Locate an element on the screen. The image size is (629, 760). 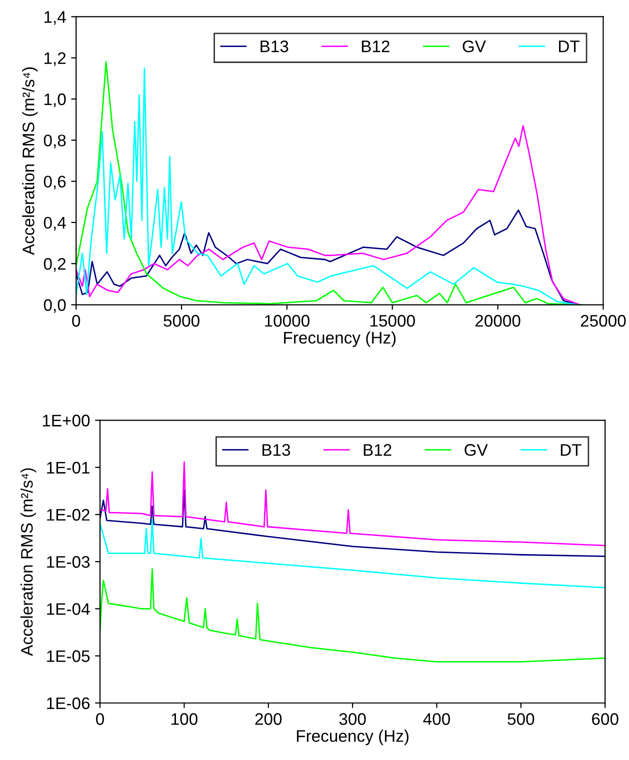
y-tick-label: 0,8 is located at coordinates (55, 141).